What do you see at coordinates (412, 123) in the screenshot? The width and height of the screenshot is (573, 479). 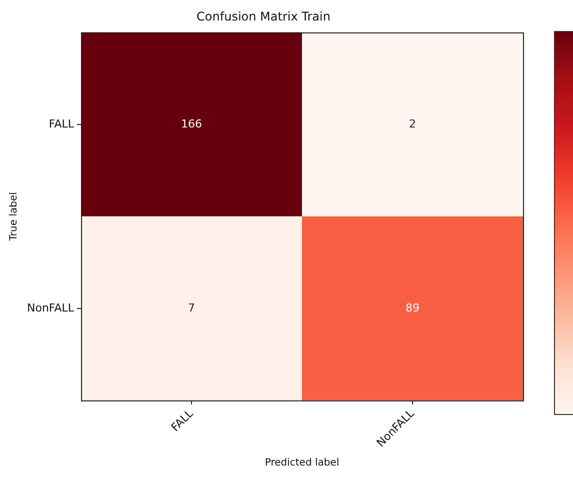 I see `data-label: 2` at bounding box center [412, 123].